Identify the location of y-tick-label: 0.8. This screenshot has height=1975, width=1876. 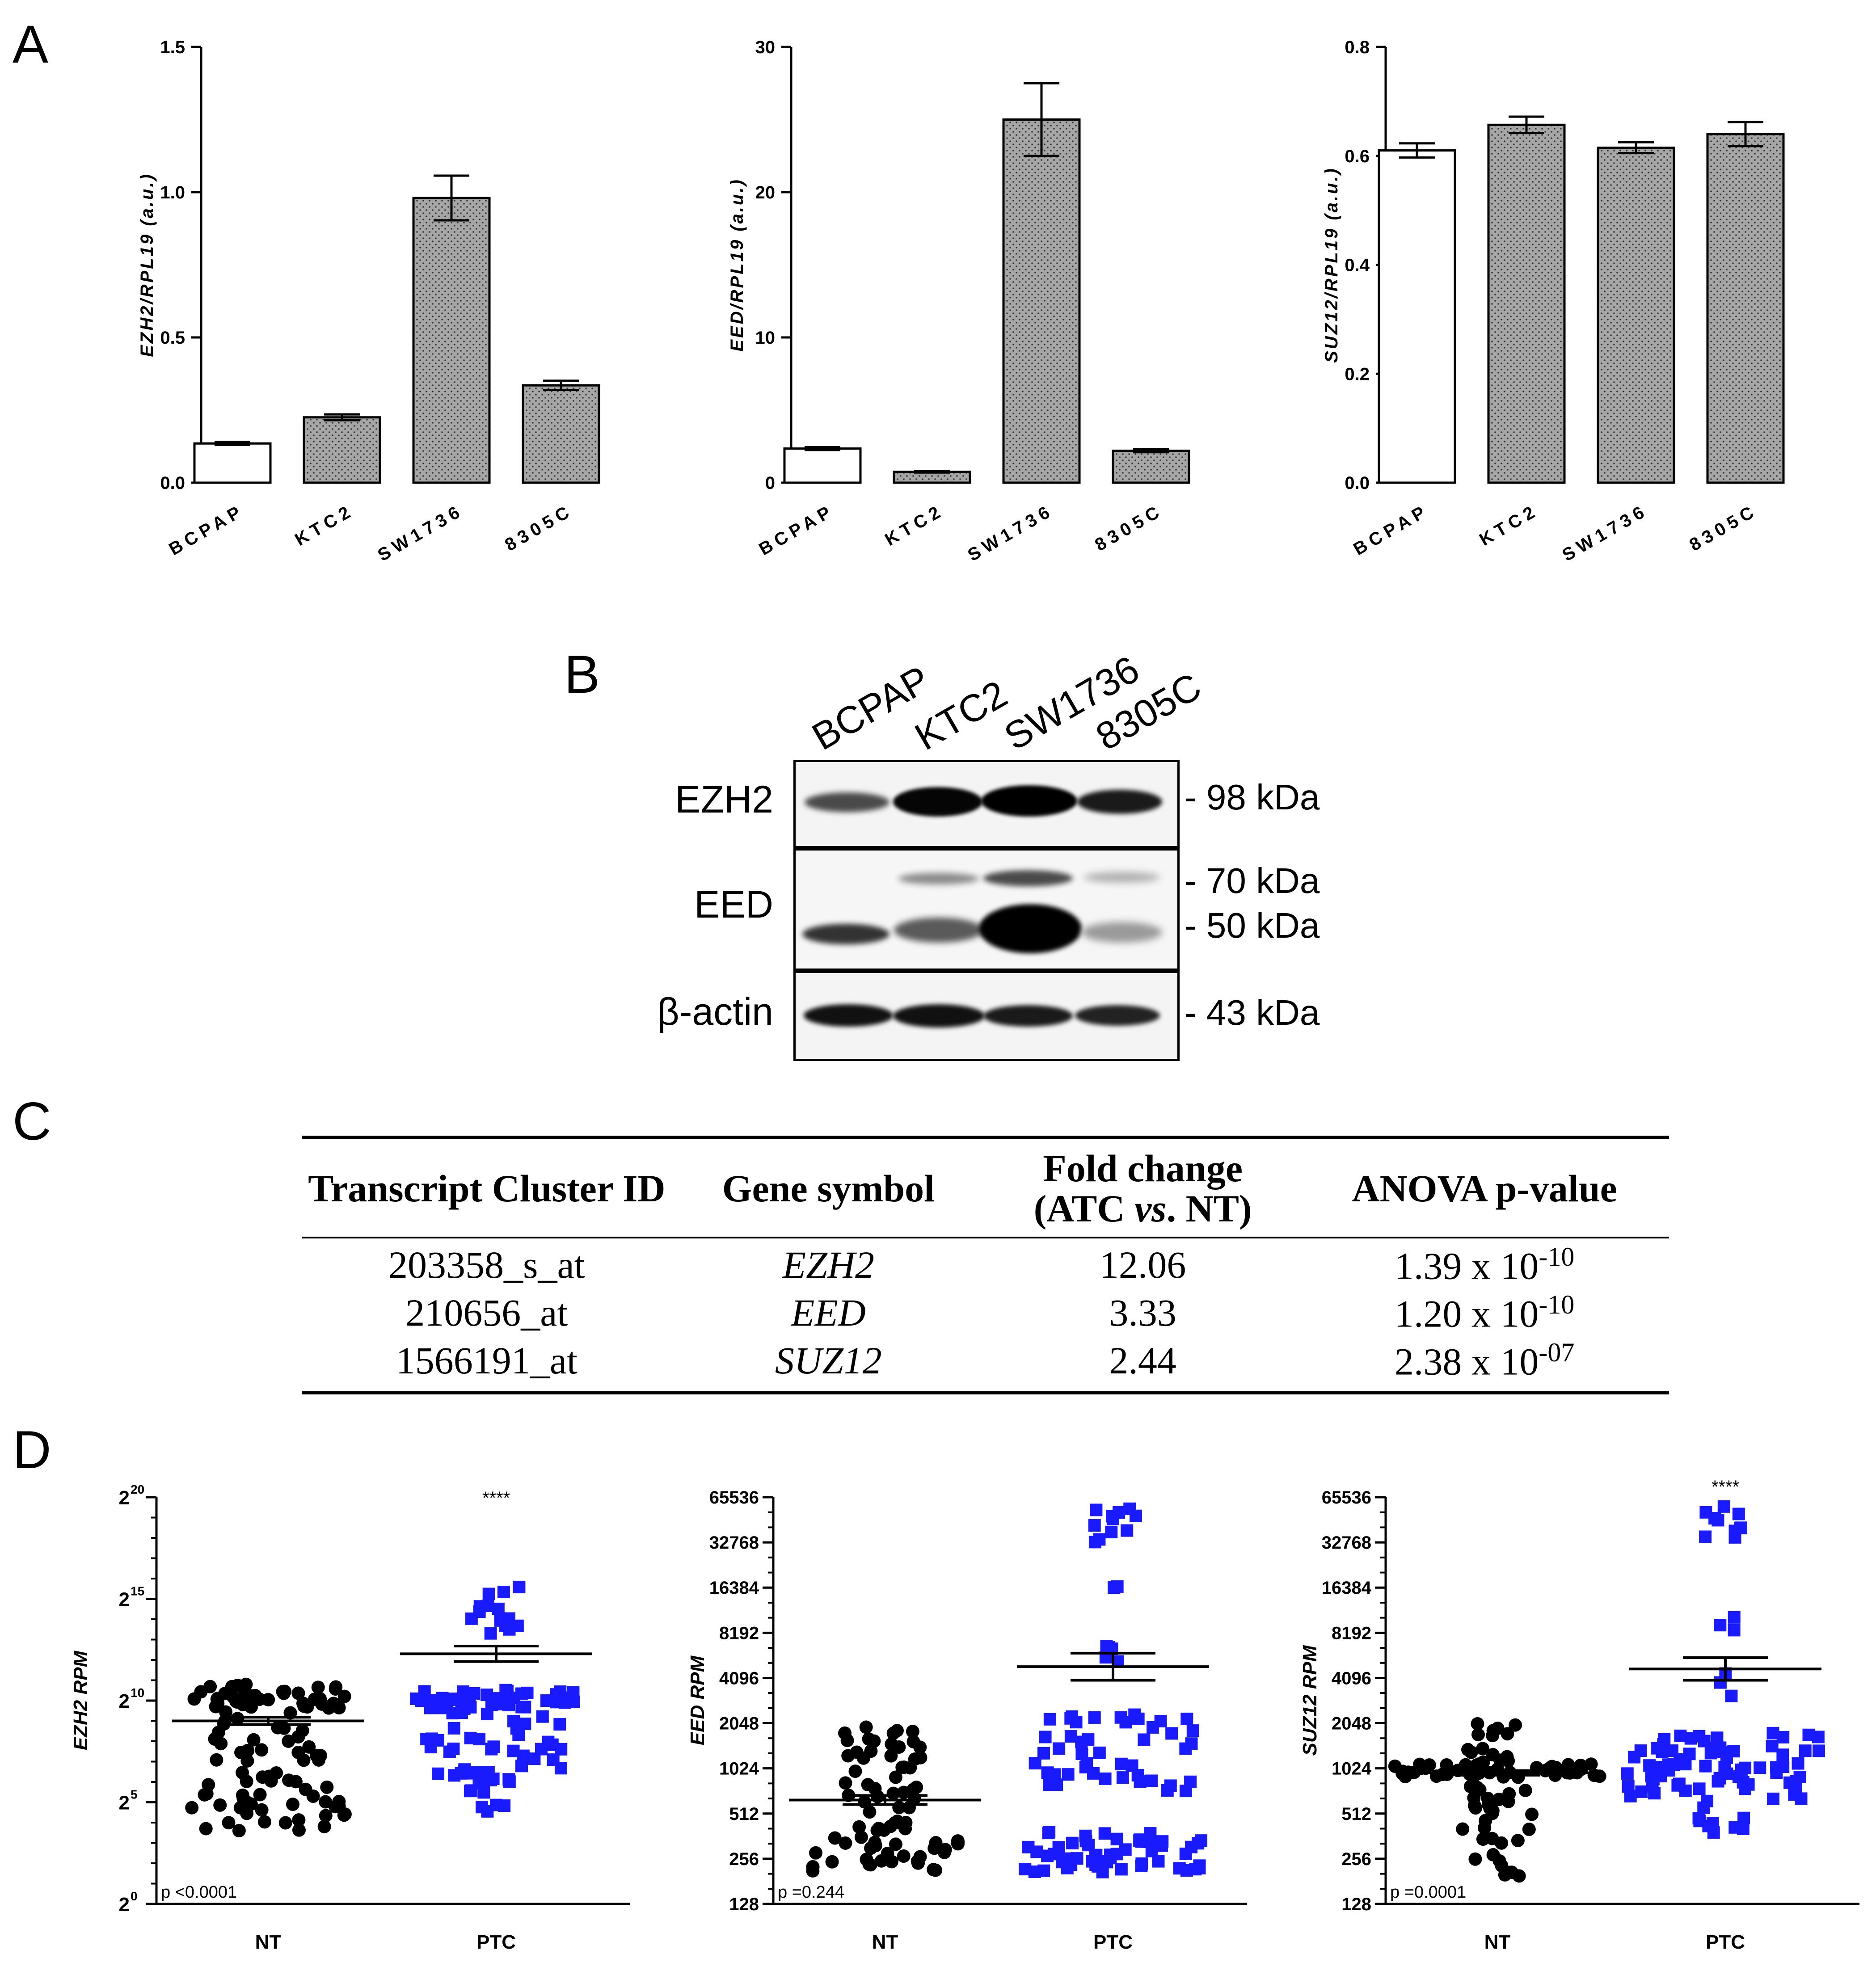
(1357, 47).